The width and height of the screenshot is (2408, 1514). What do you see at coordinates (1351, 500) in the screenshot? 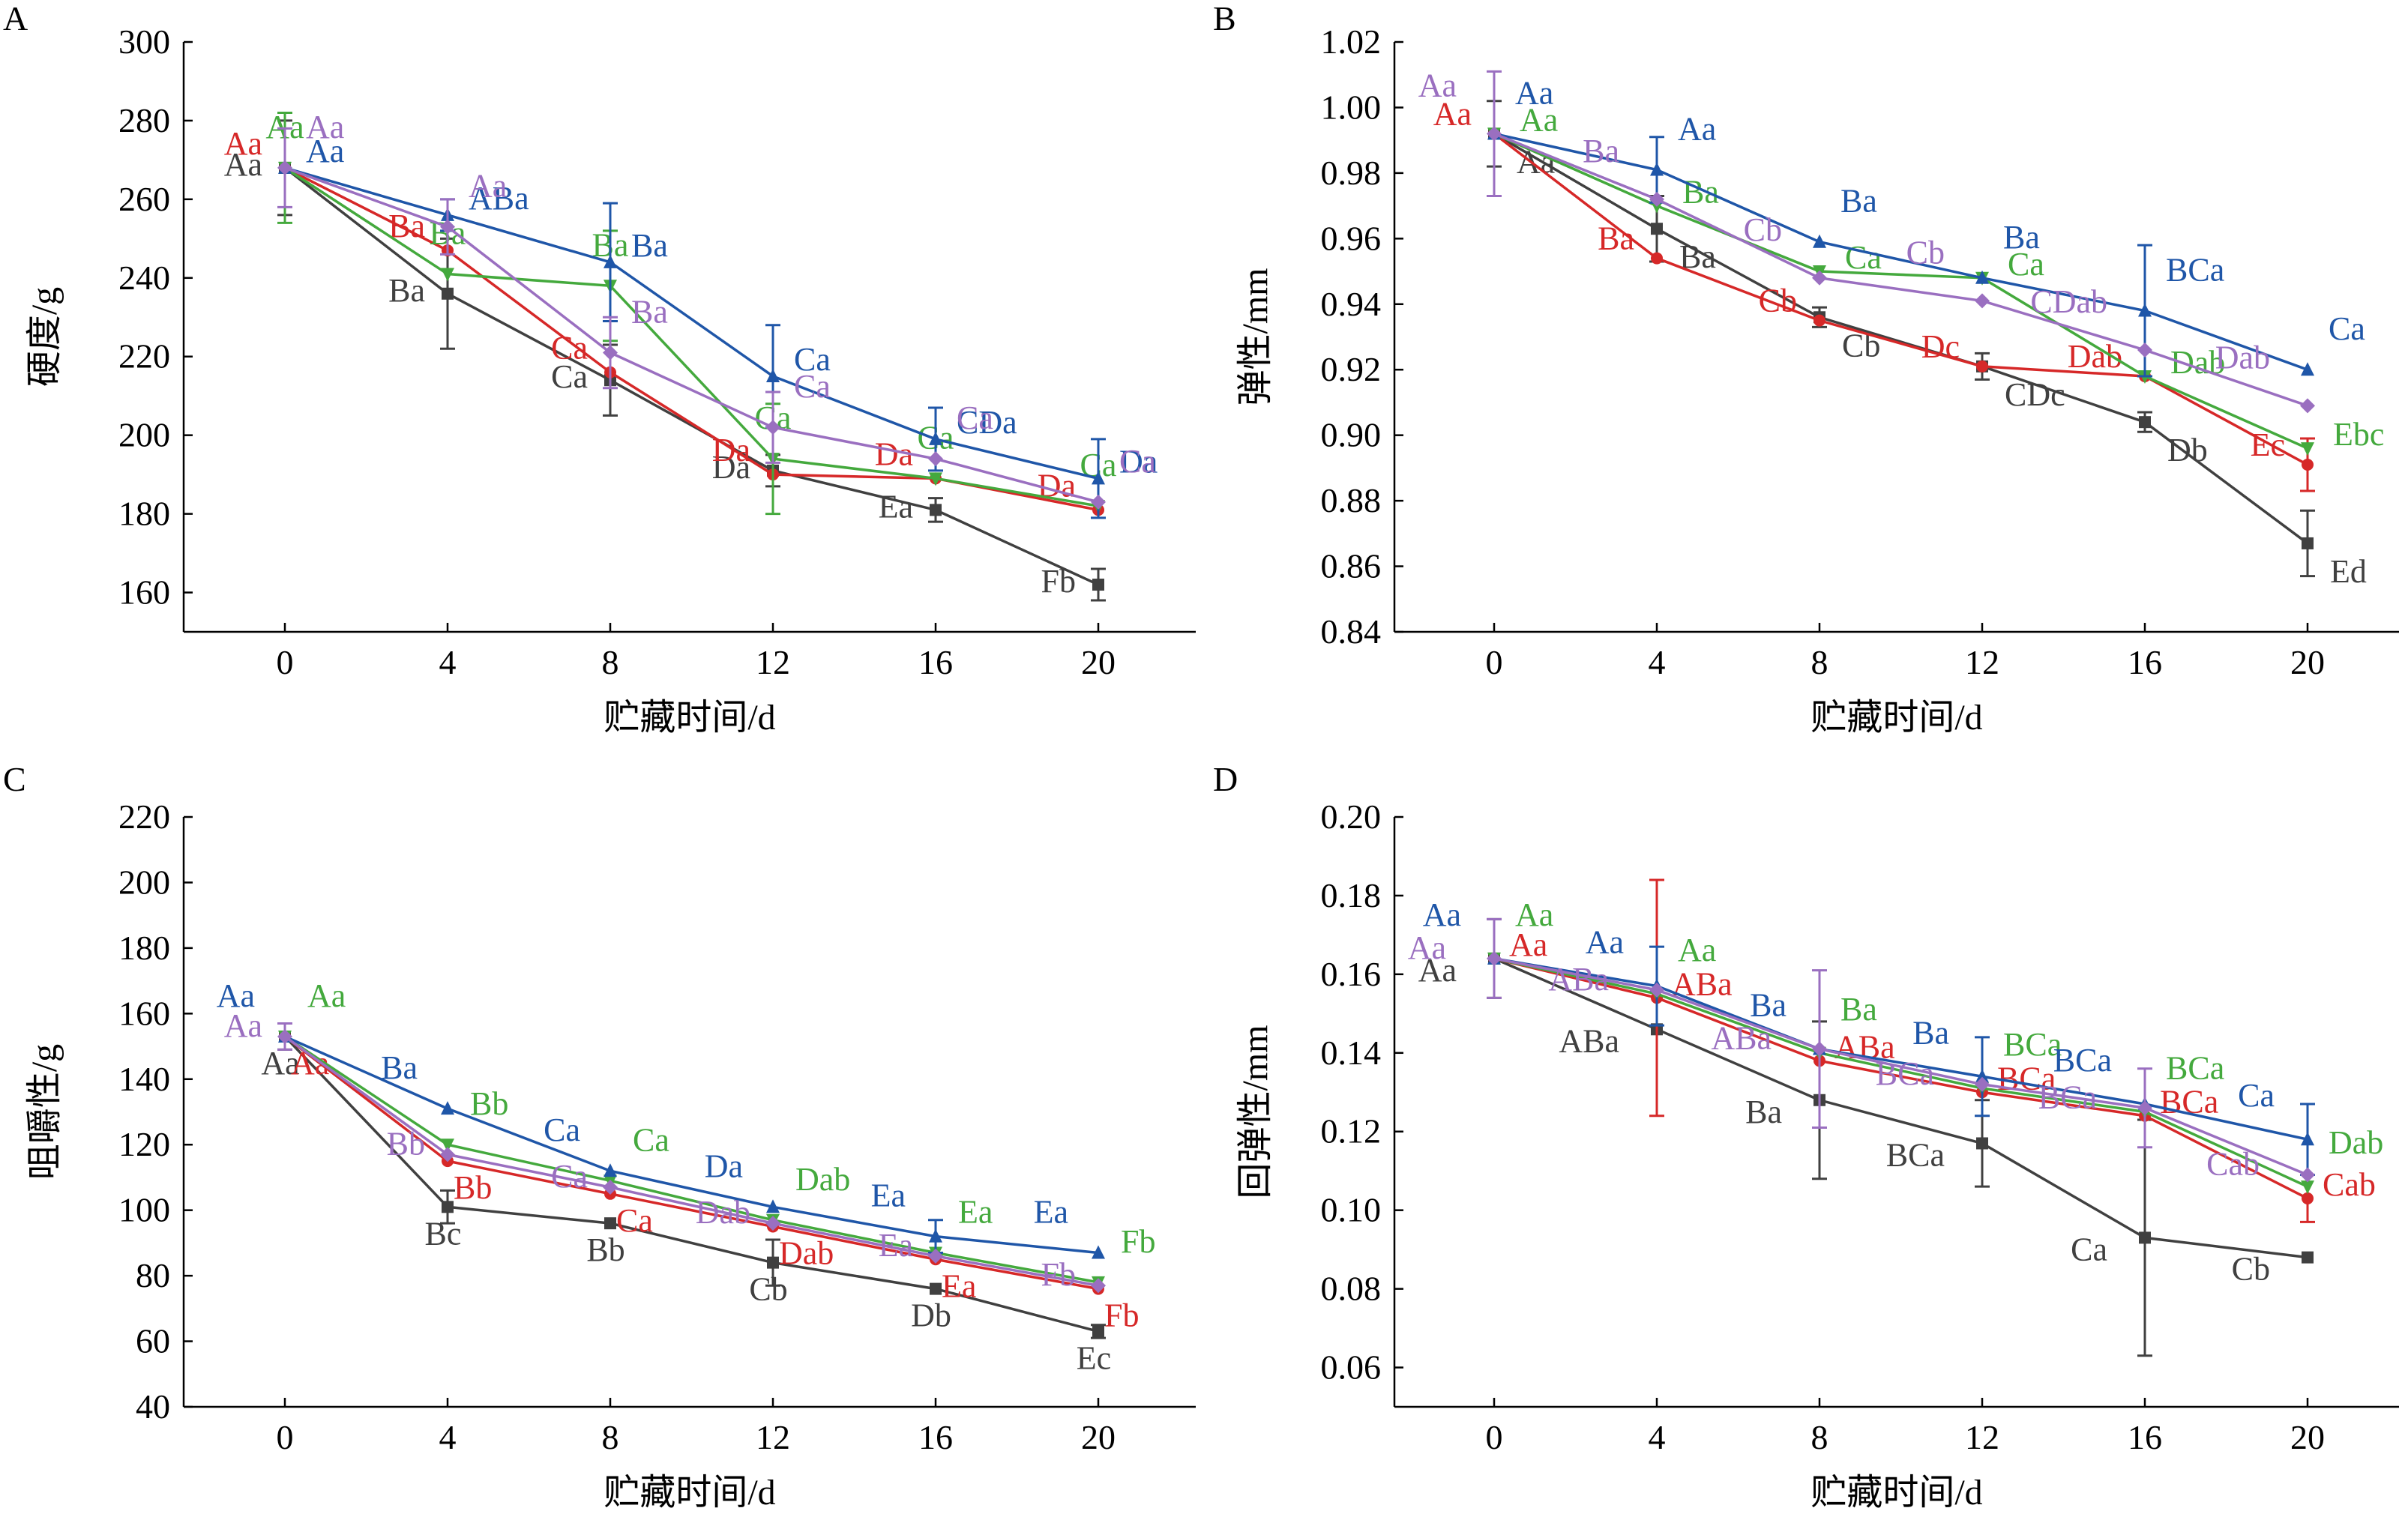
I see `y-tick-label: 0.88` at bounding box center [1351, 500].